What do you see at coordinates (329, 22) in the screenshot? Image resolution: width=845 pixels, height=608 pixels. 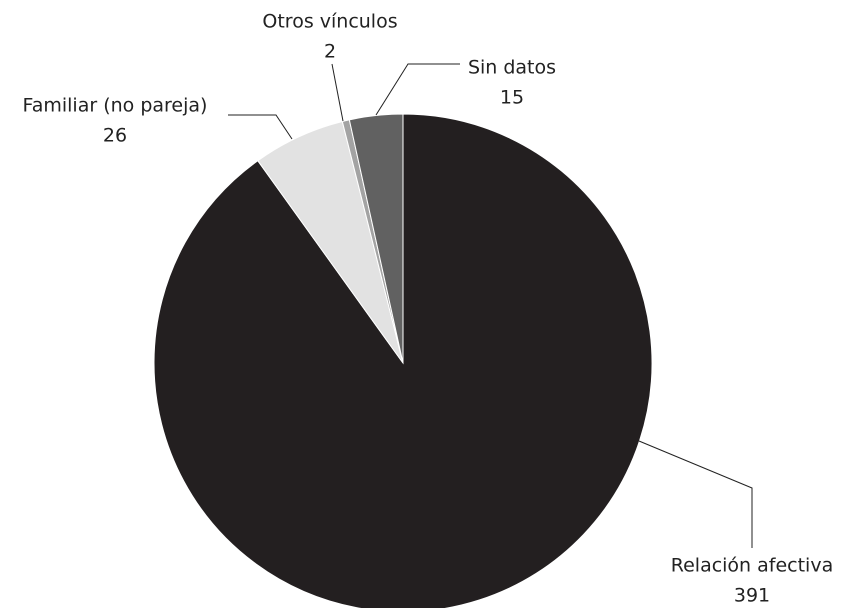 I see `slice-label: Otros vínculos` at bounding box center [329, 22].